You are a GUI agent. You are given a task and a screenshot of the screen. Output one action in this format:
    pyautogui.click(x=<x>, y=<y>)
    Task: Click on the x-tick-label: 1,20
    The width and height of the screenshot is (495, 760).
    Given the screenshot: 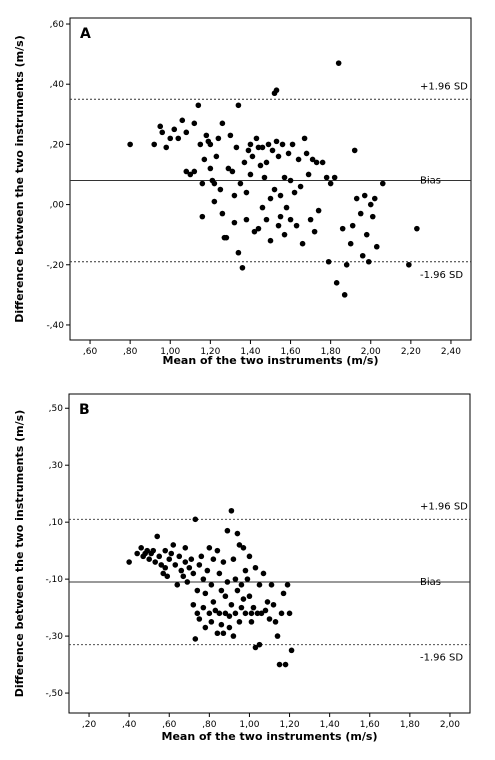 What is the action you would take?
    pyautogui.click(x=290, y=725)
    